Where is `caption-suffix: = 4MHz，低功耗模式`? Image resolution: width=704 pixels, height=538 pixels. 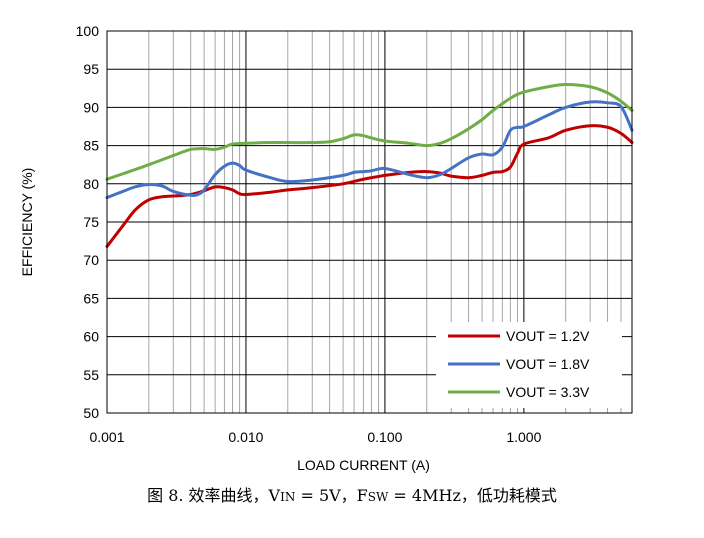
caption-suffix: = 4MHz，低功耗模式 is located at coordinates (472, 495).